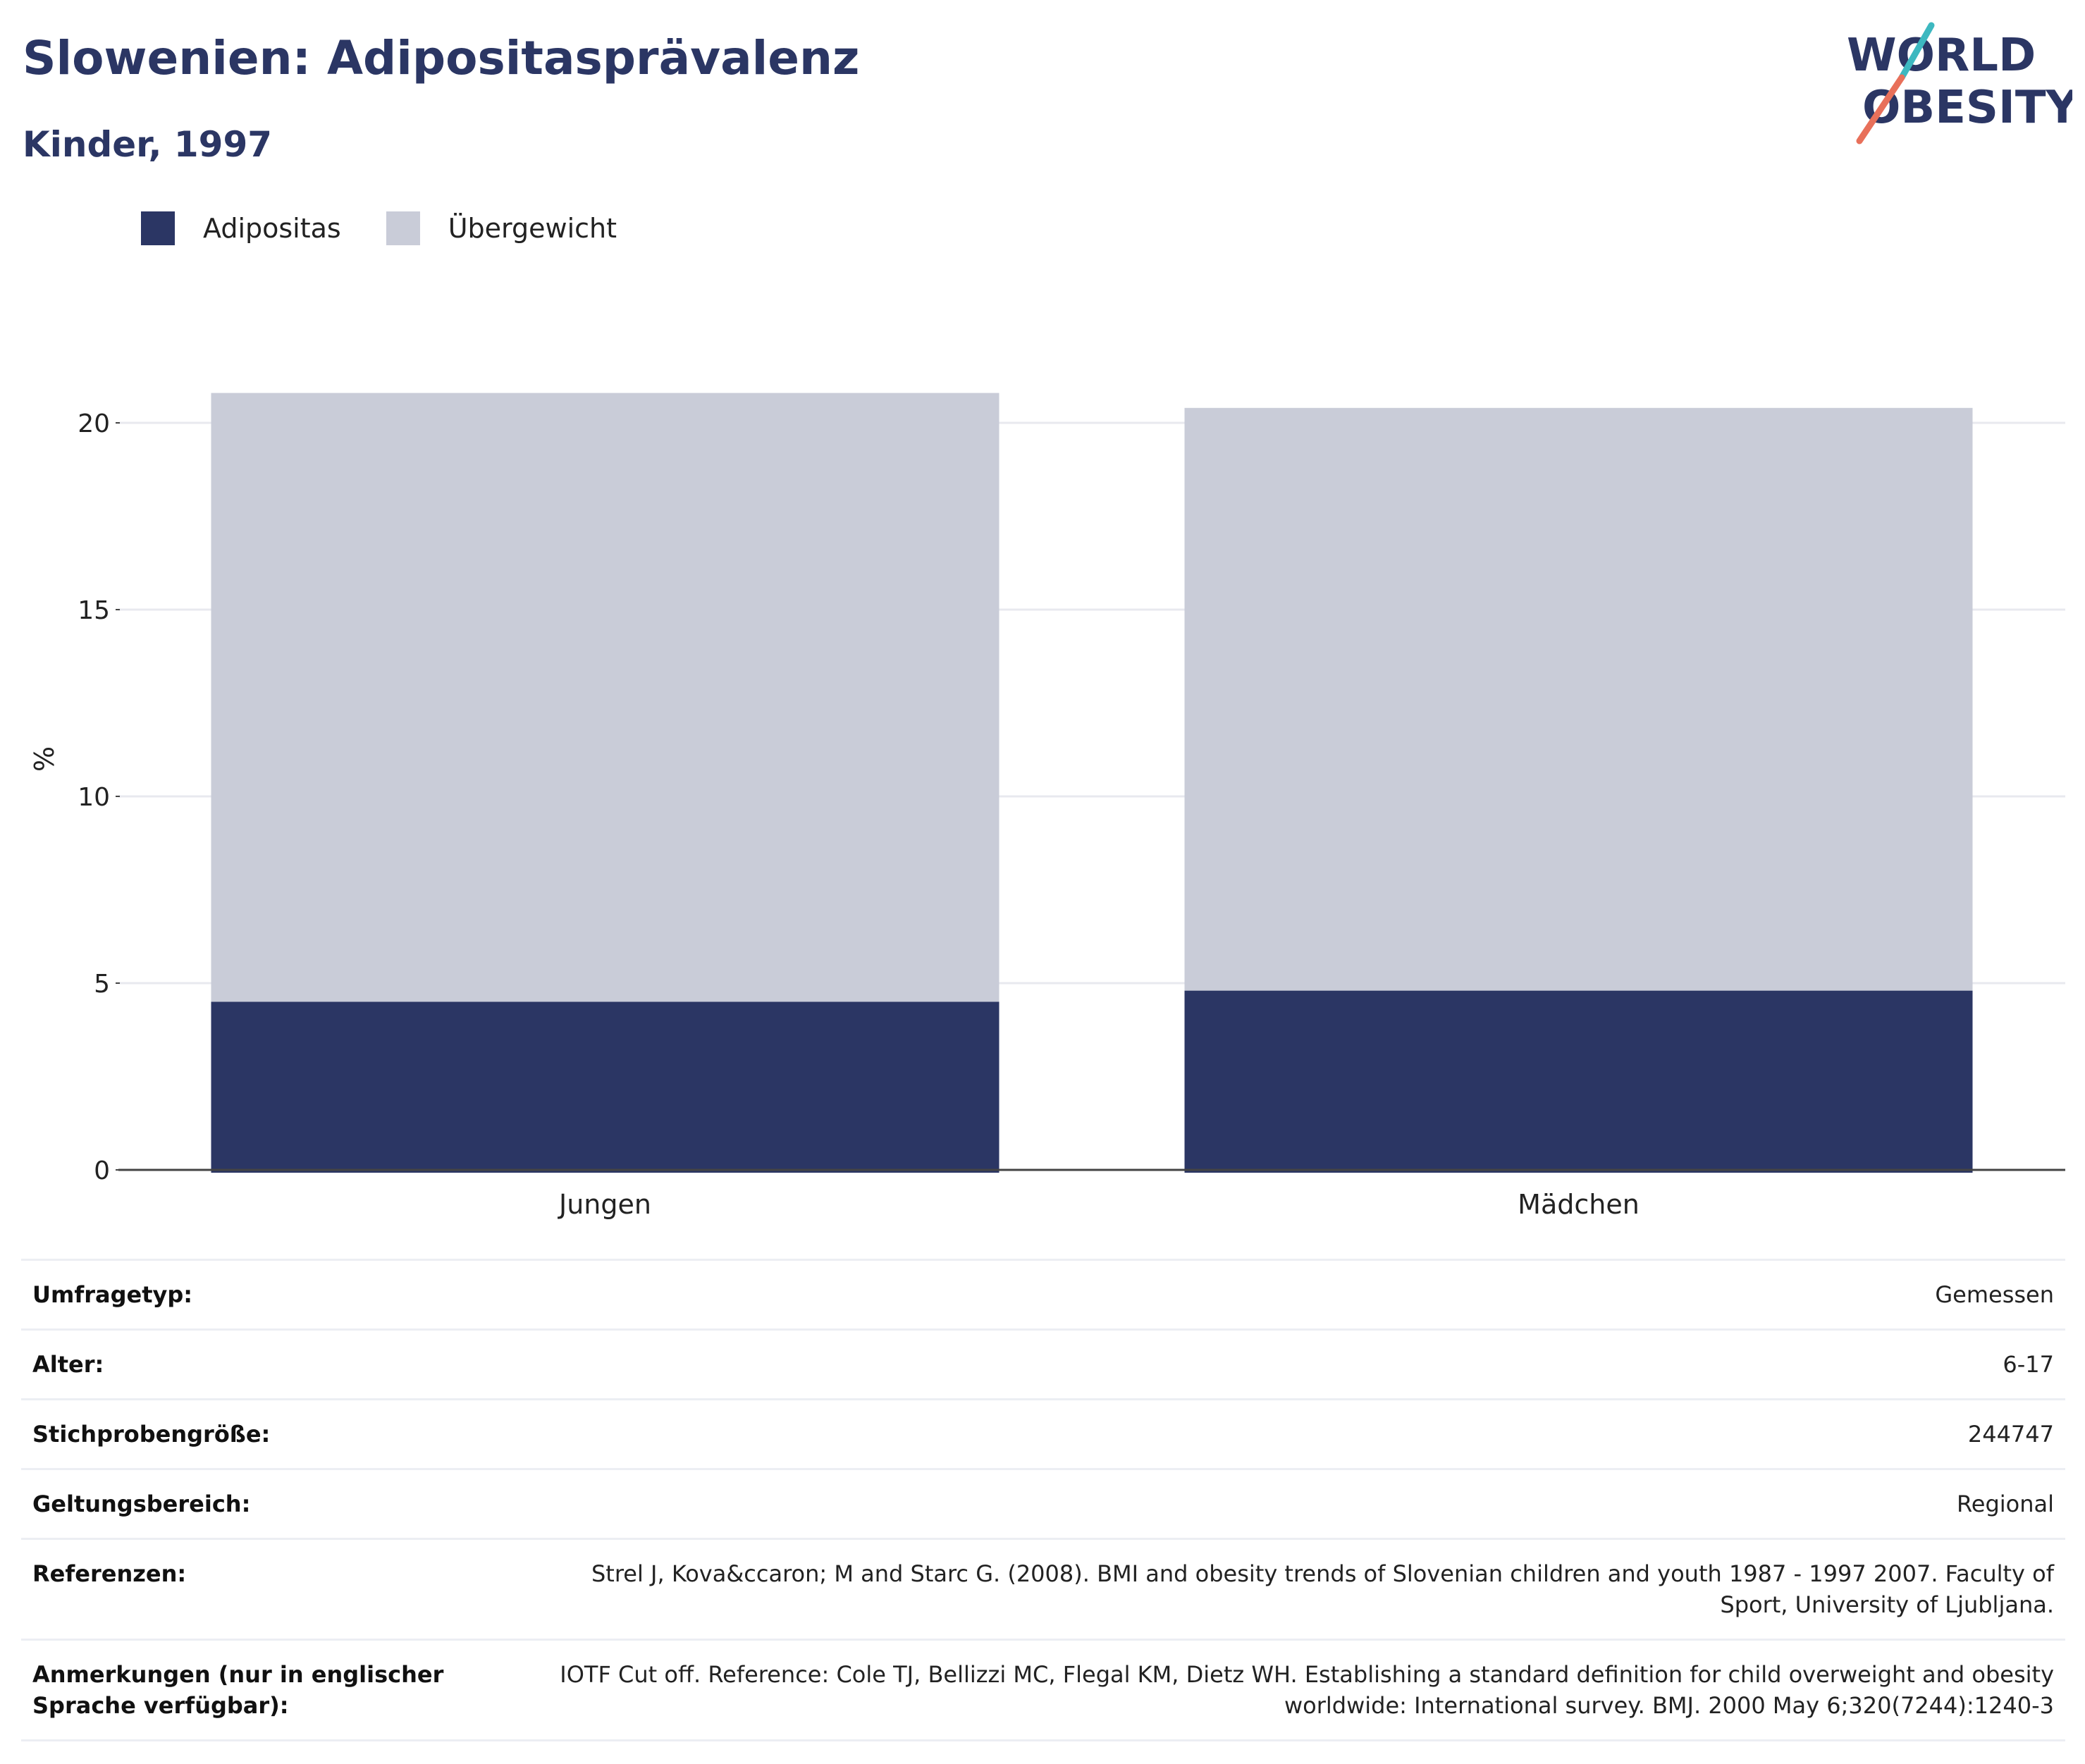  I want to click on y-axis-label: %, so click(44, 759).